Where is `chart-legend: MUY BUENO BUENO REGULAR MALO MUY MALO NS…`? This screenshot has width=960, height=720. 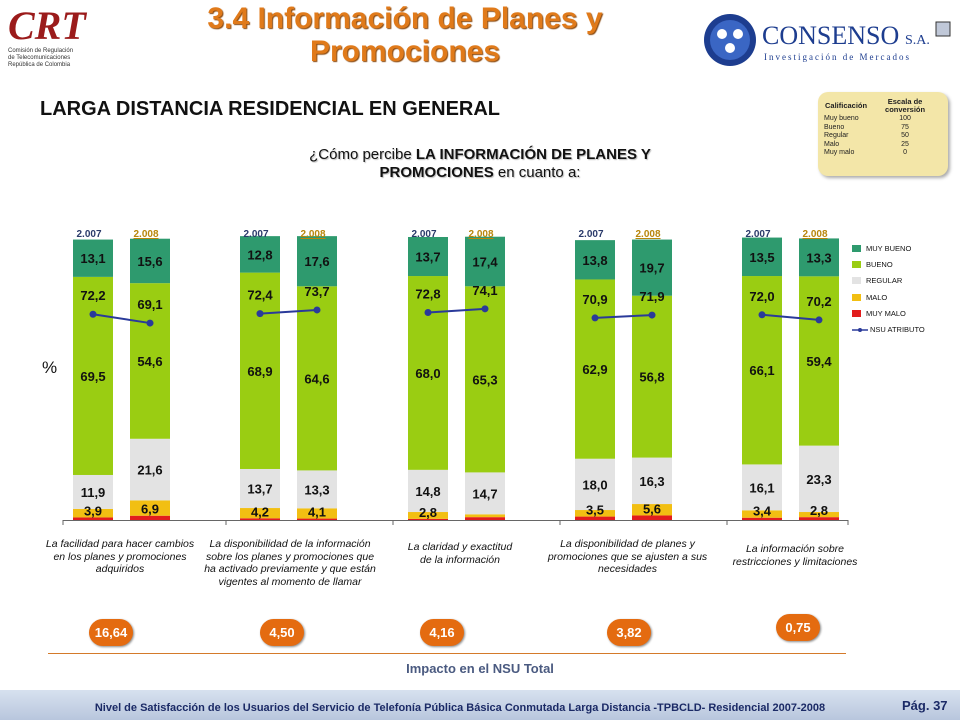 chart-legend: MUY BUENO BUENO REGULAR MALO MUY MALO NS… is located at coordinates (906, 289).